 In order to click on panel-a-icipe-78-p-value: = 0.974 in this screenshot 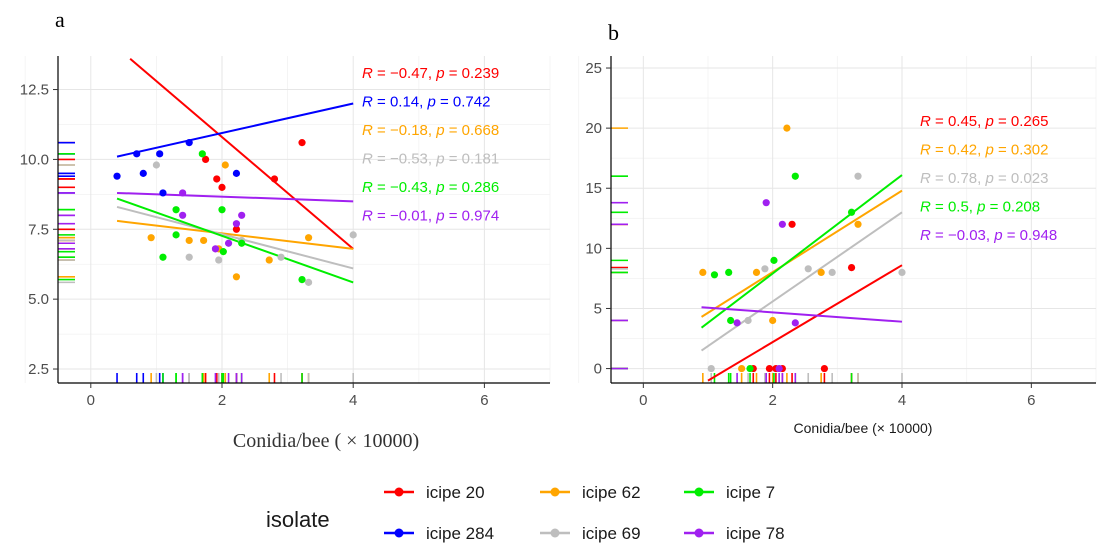, I will do `click(472, 216)`.